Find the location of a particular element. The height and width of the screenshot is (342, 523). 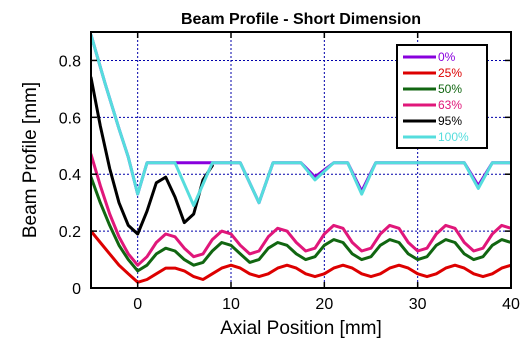

y-tick-label: 0.6 is located at coordinates (70, 118).